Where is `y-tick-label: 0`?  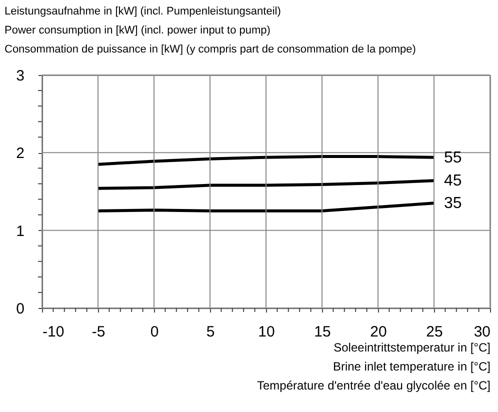
y-tick-label: 0 is located at coordinates (20, 309).